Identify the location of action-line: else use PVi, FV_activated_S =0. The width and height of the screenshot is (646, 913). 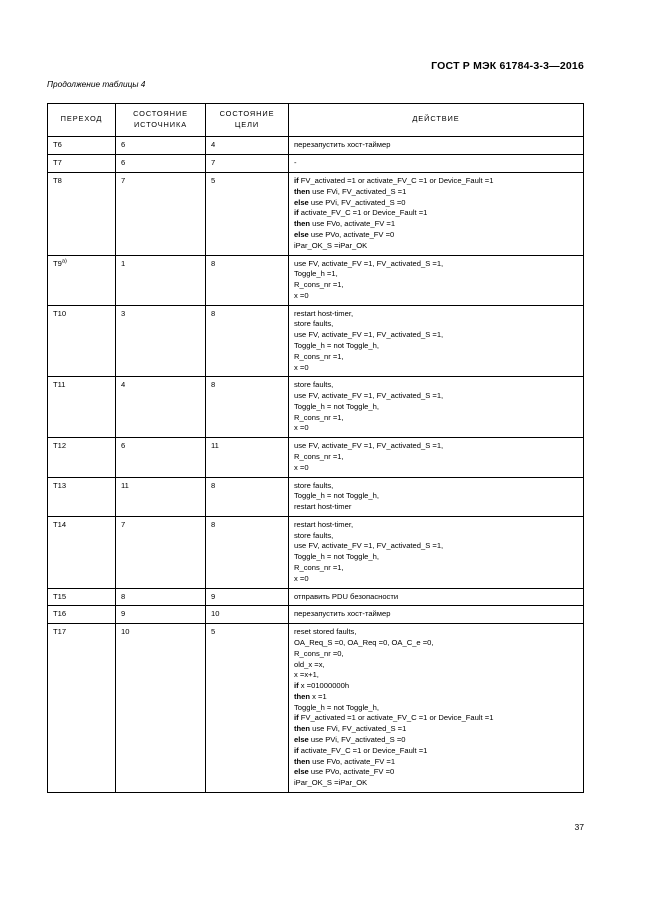
(436, 203).